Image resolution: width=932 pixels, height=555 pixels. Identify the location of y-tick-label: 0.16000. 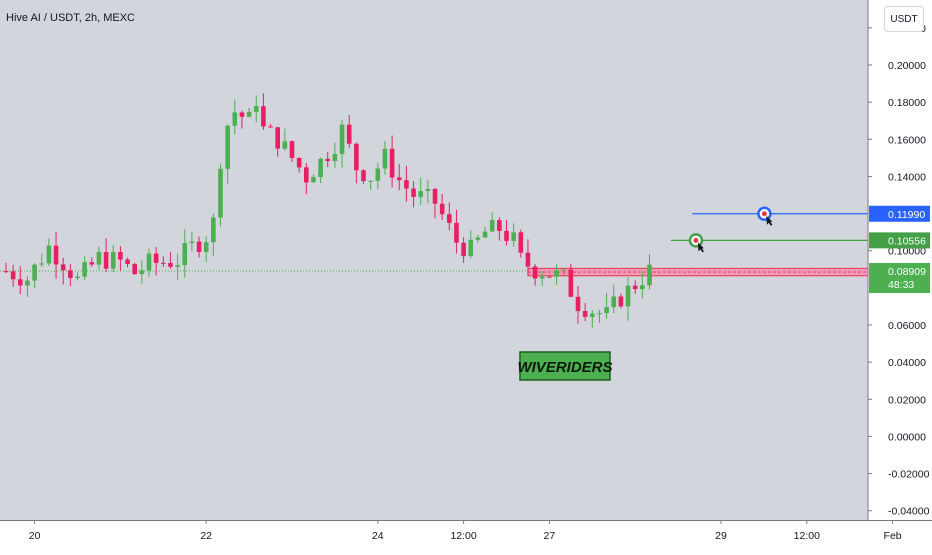
(907, 140).